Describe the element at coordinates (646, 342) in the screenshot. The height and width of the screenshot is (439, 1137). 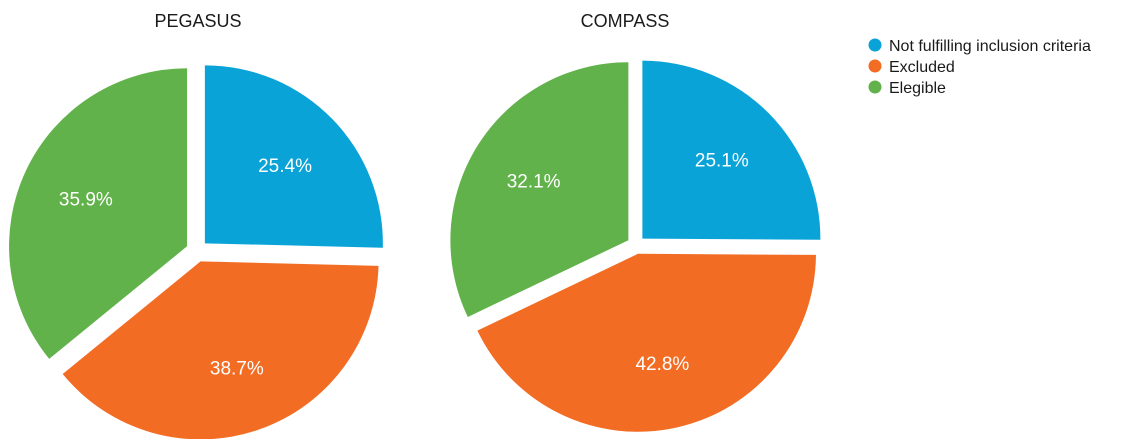
I see `pie-slice-compass-excluded` at that location.